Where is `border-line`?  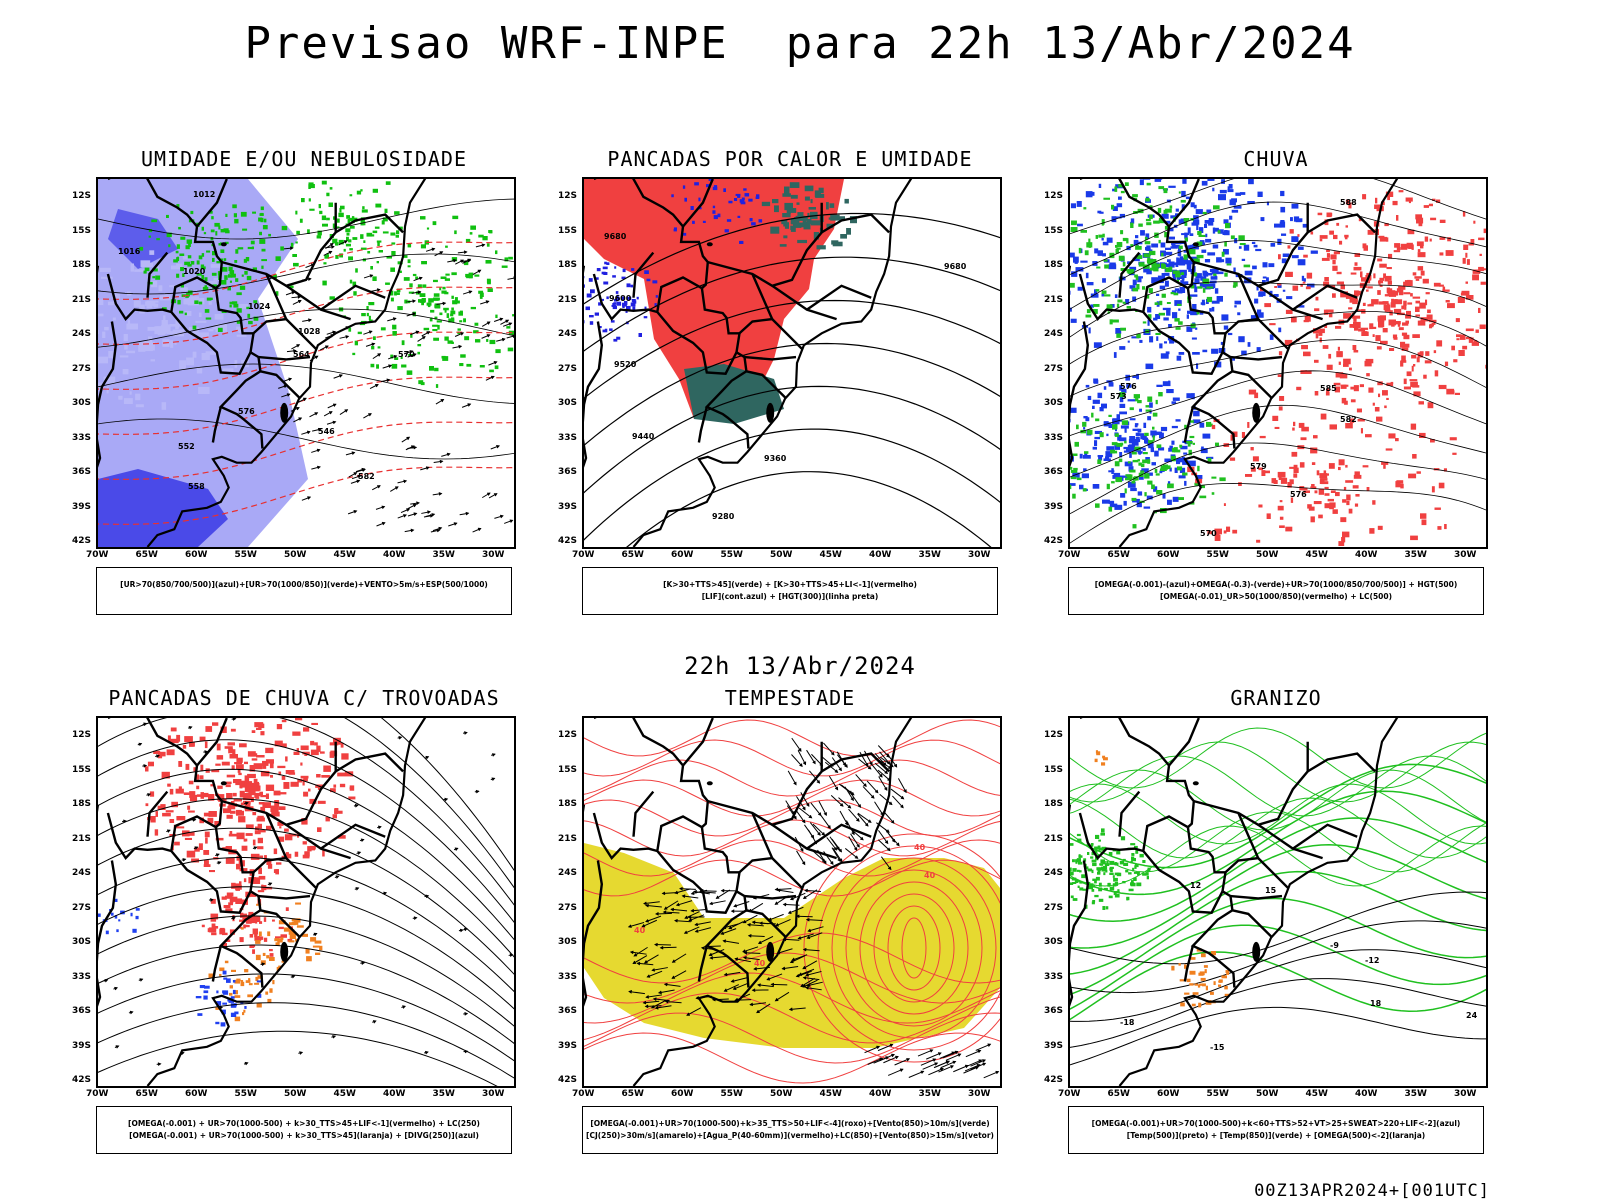
border-line is located at coordinates (301, 873).